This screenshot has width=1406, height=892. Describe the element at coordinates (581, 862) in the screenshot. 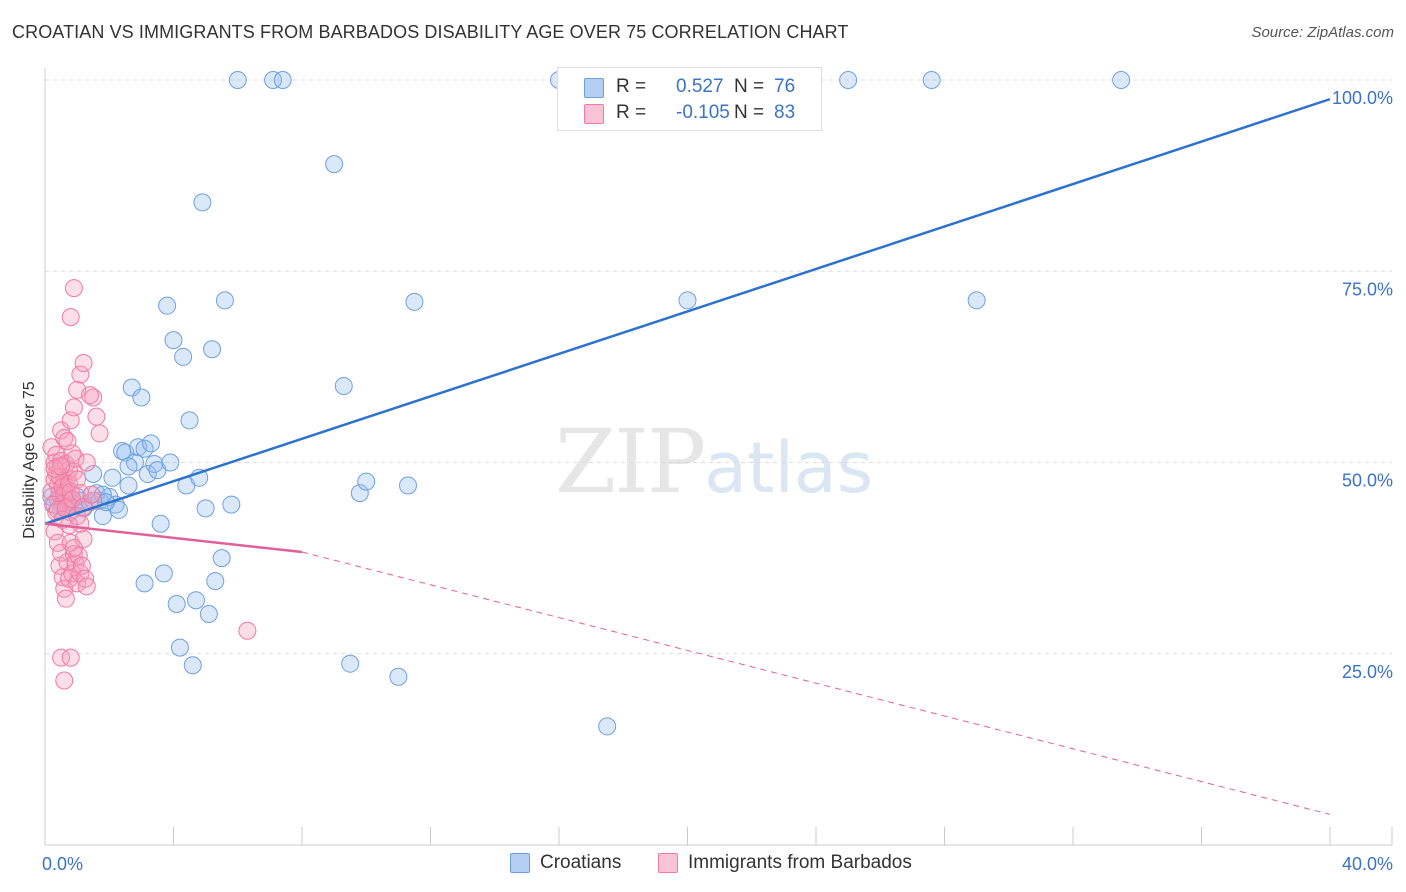

I see `bottom-legend-label: Croatians` at that location.